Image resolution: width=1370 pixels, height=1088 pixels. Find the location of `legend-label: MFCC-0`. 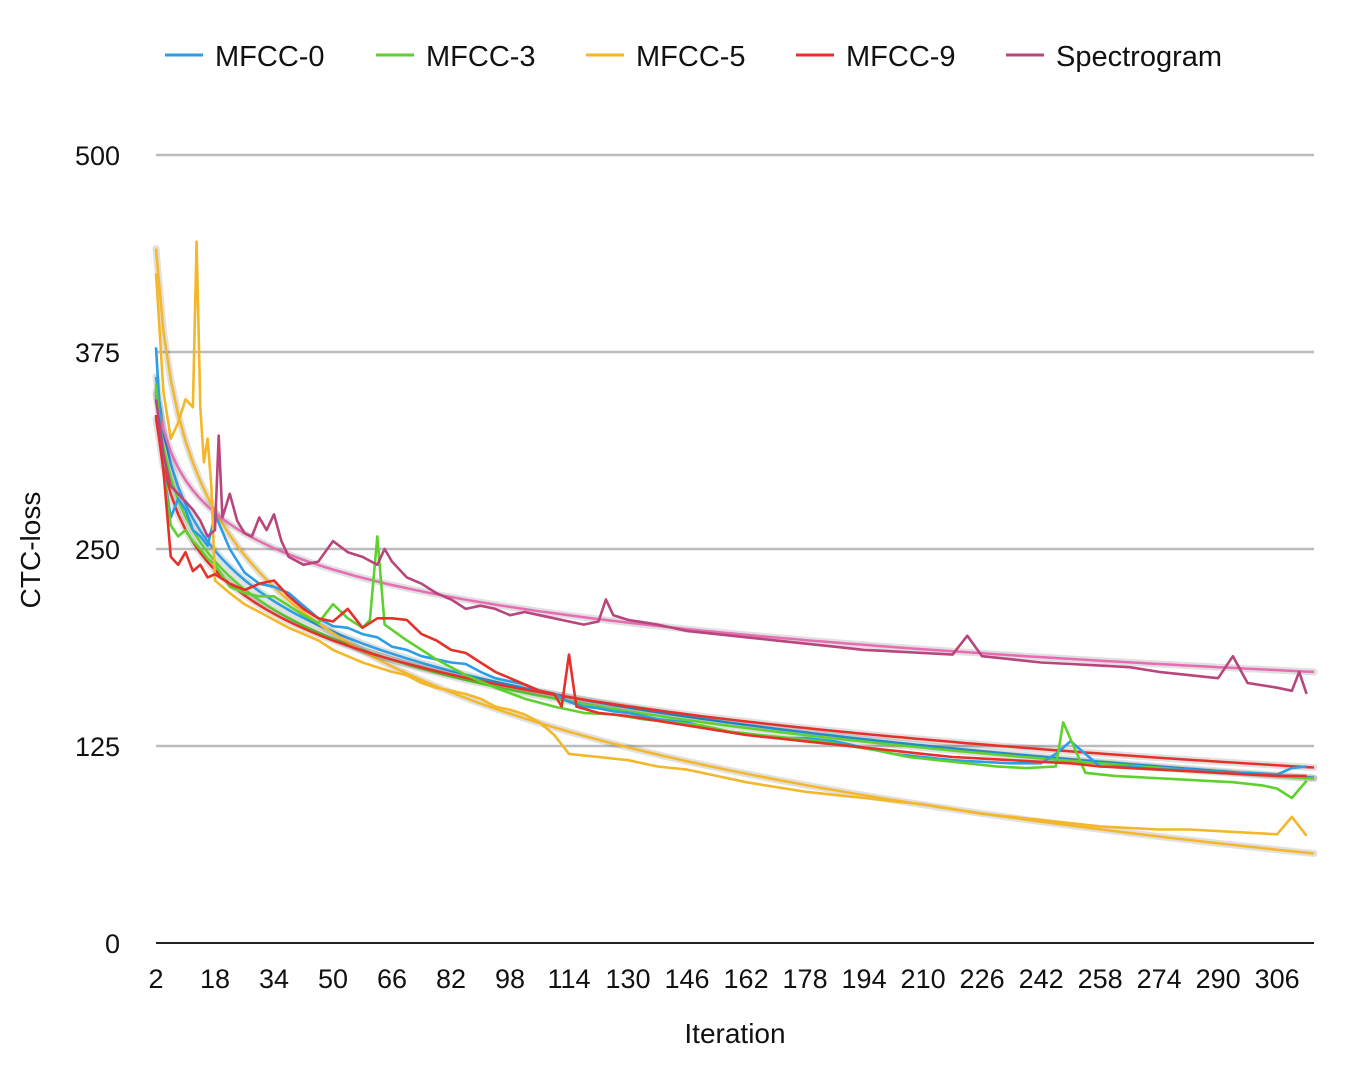

legend-label: MFCC-0 is located at coordinates (270, 57).